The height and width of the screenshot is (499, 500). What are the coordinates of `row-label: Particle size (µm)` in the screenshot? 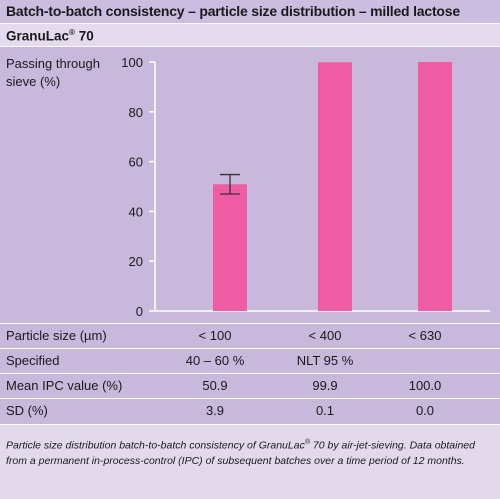 It's located at (56, 335).